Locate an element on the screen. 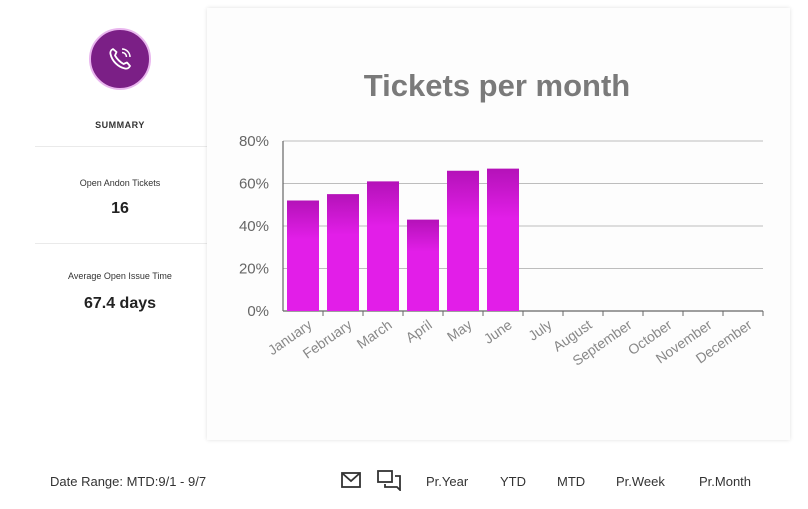 This screenshot has height=509, width=808. phone-icon-glyph is located at coordinates (120, 59).